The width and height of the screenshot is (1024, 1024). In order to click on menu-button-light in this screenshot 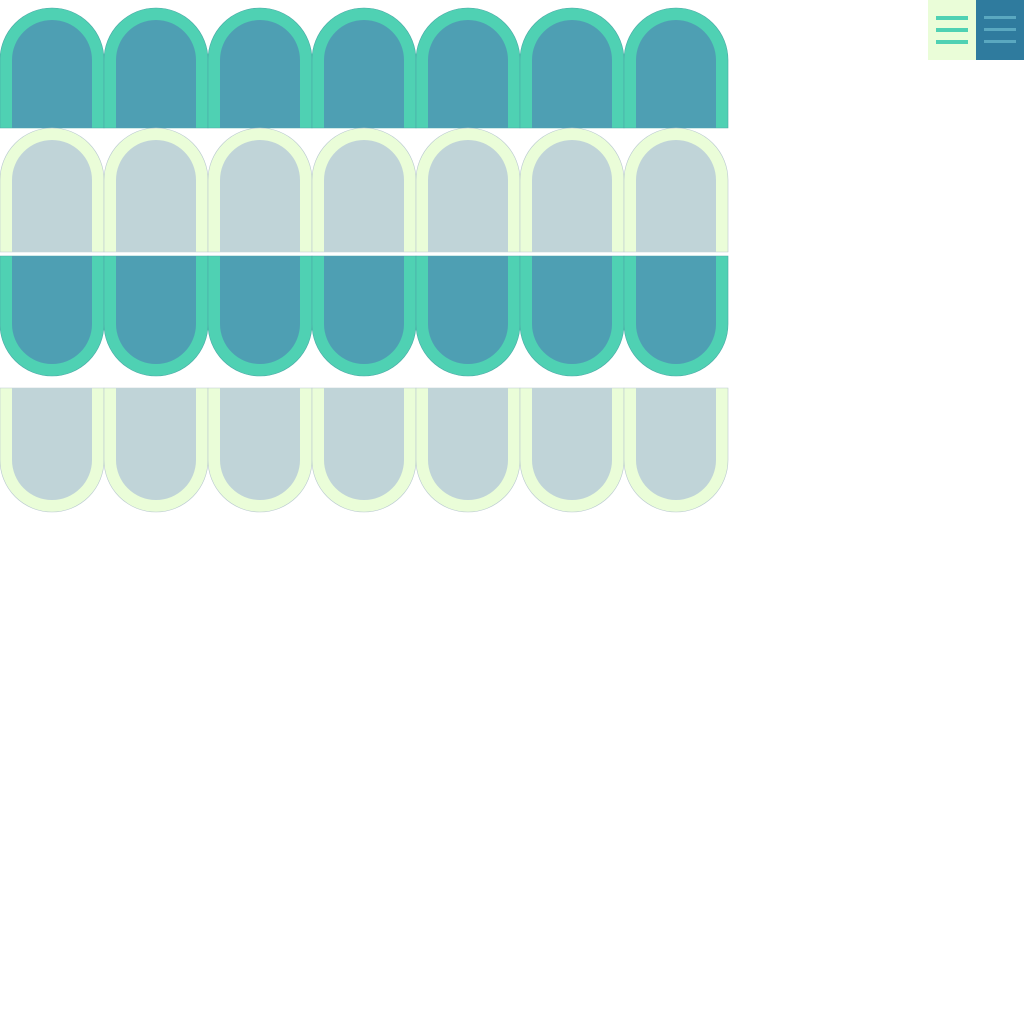, I will do `click(952, 30)`.